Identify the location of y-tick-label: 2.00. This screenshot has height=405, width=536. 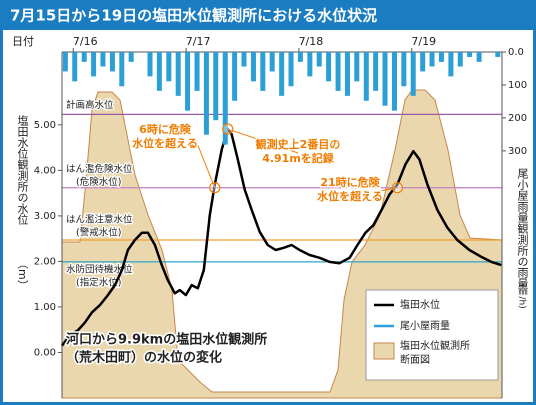
(45, 261).